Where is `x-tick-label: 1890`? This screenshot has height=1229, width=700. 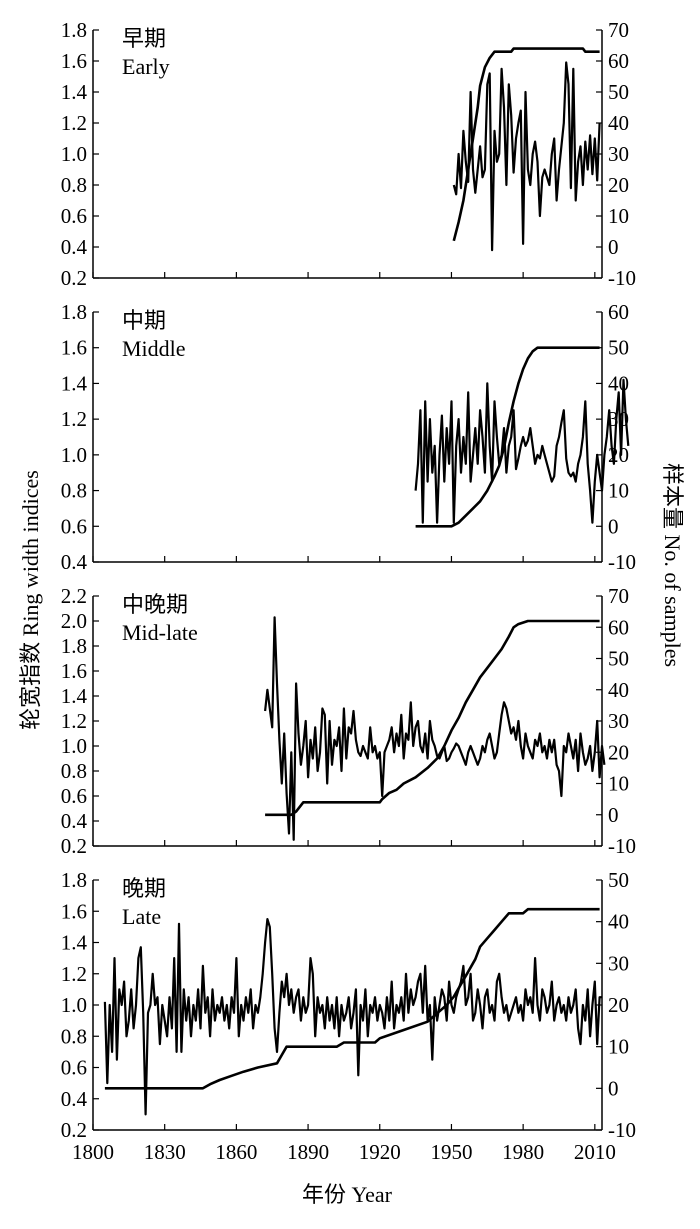
x-tick-label: 1890 is located at coordinates (308, 1152).